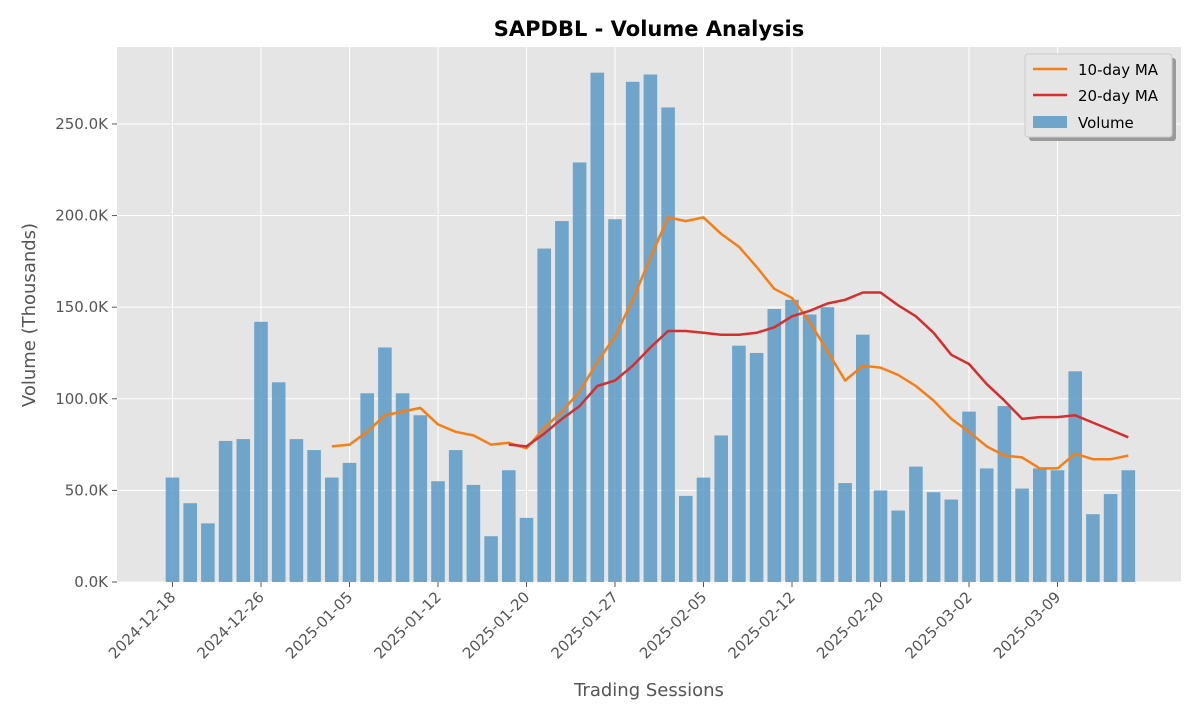 Image resolution: width=1200 pixels, height=720 pixels. Describe the element at coordinates (649, 29) in the screenshot. I see `chart-title: SAPDBL - Volume Analysis` at that location.